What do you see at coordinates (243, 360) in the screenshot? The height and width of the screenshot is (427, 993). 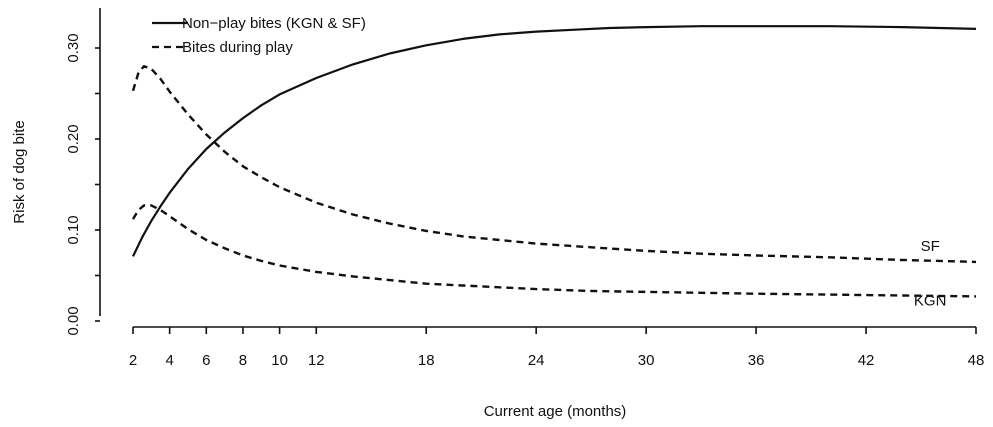 I see `x-tick-label: 8` at bounding box center [243, 360].